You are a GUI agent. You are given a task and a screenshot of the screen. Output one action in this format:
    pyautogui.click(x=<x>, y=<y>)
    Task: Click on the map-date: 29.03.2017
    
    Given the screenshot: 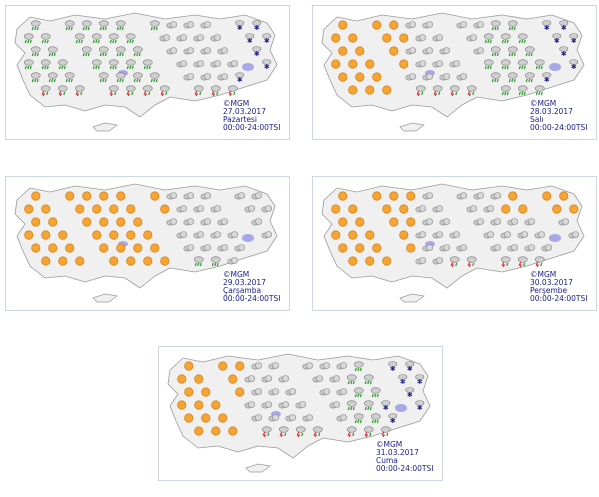 What is the action you would take?
    pyautogui.click(x=244, y=282)
    